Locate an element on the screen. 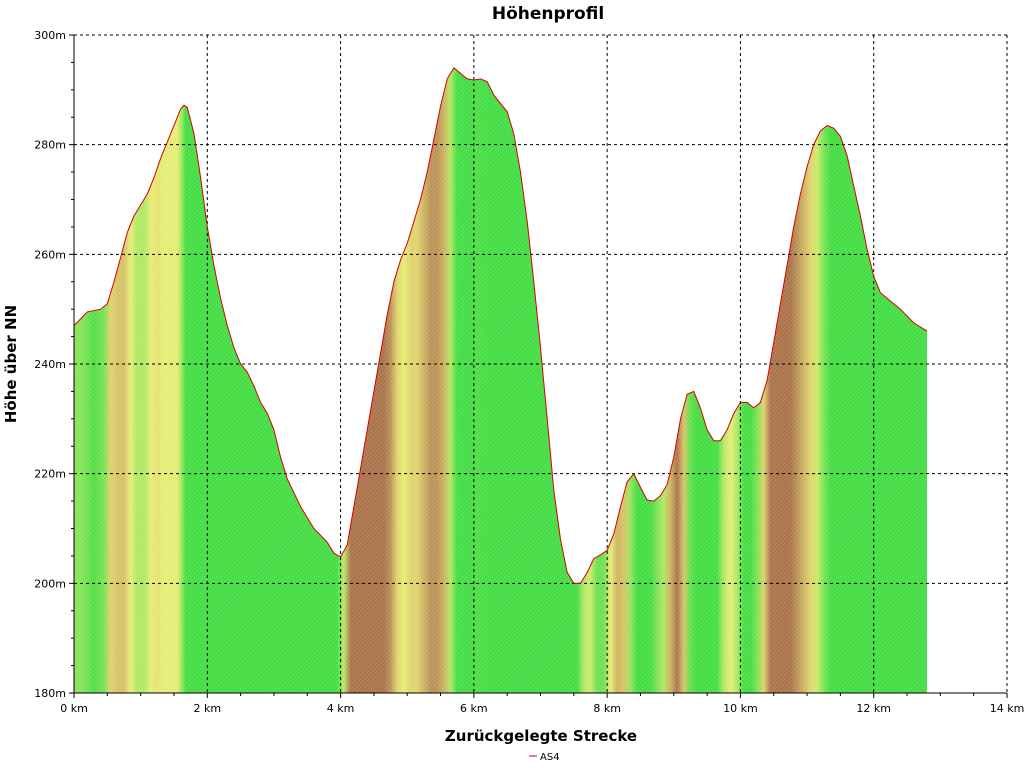 This screenshot has width=1024, height=772. y-tick-labels: 180m 200m 220m 240m 260m 280m 300m is located at coordinates (50, 364).